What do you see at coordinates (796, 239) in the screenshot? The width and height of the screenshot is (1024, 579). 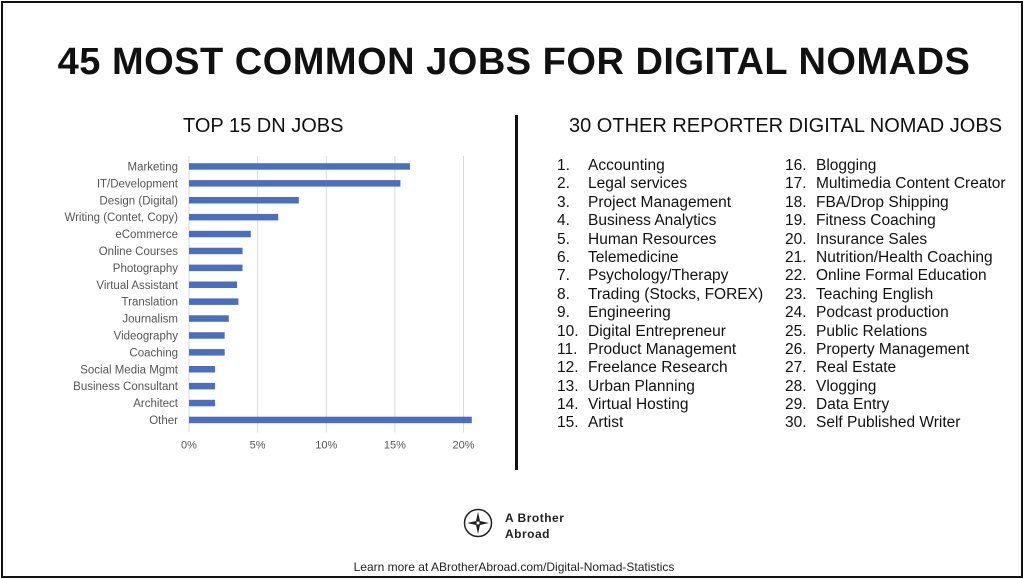 I see `job-number: 20.` at bounding box center [796, 239].